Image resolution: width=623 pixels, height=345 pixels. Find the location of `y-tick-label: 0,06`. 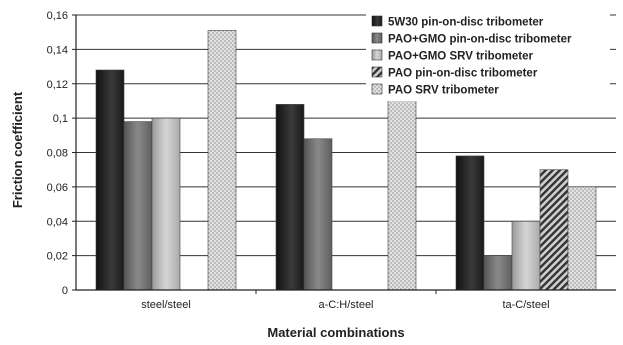

y-tick-label: 0,06 is located at coordinates (57, 188).